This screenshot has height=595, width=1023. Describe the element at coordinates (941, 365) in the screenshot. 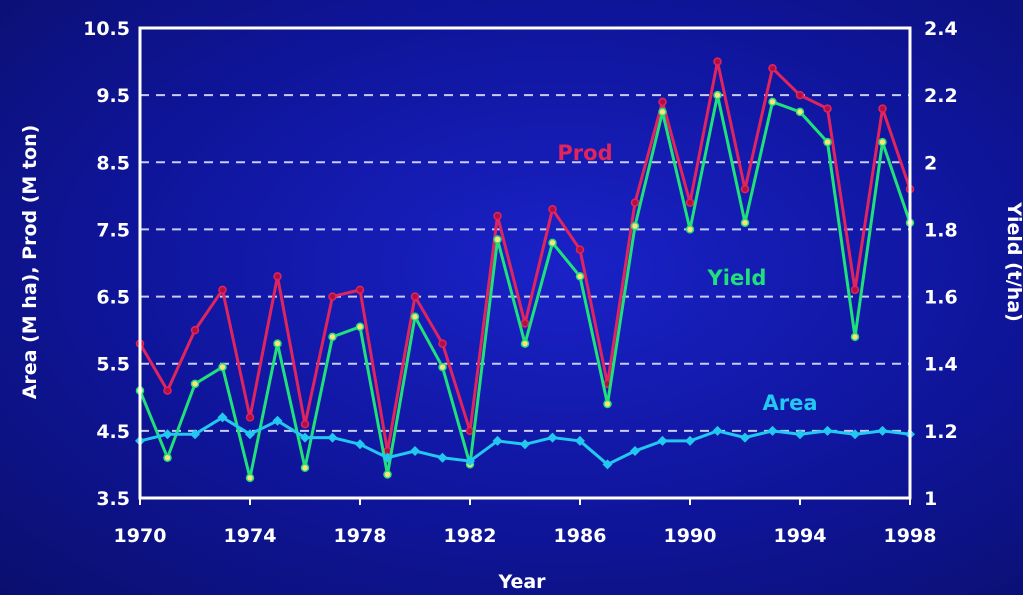

I see `y-right-tick-label: 1.4` at that location.